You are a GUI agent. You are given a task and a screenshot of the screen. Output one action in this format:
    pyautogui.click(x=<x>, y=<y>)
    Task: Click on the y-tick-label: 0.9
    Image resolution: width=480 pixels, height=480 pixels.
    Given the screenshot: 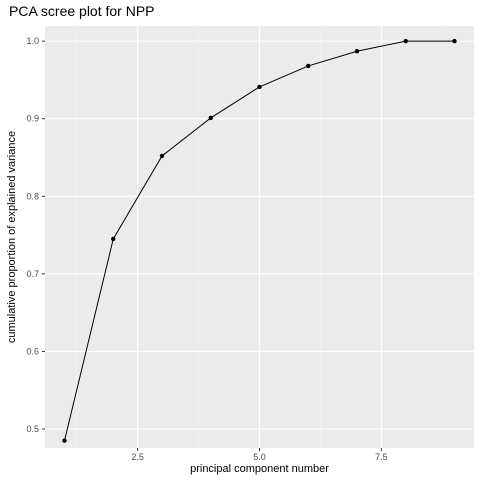 What is the action you would take?
    pyautogui.click(x=32, y=119)
    